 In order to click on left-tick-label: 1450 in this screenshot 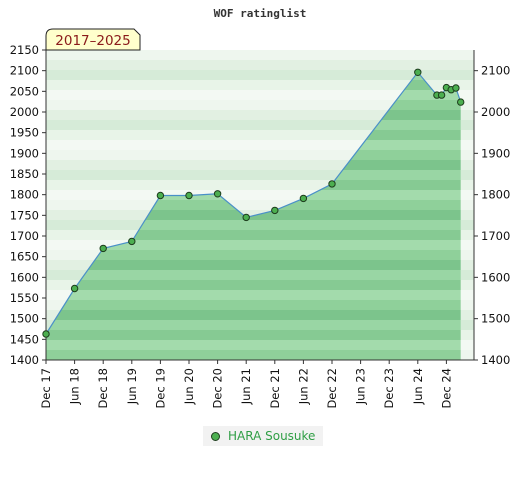, I will do `click(24, 339)`.